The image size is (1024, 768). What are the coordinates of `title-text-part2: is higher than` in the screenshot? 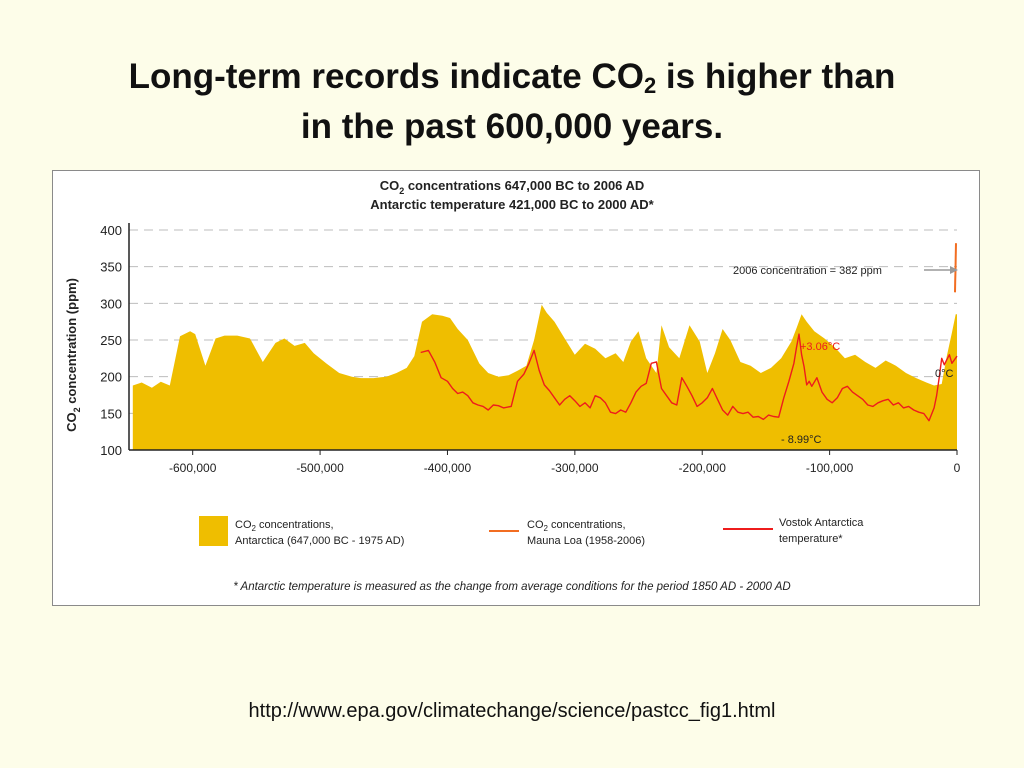 It's located at (776, 76).